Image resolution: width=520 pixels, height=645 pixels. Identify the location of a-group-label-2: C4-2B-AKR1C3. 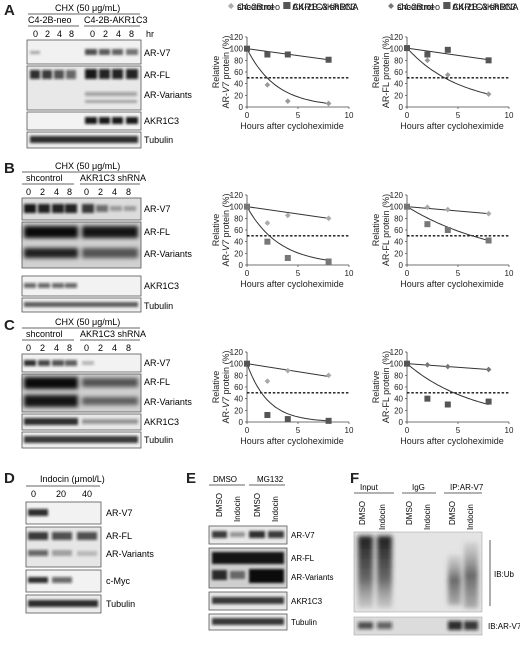
(116, 20).